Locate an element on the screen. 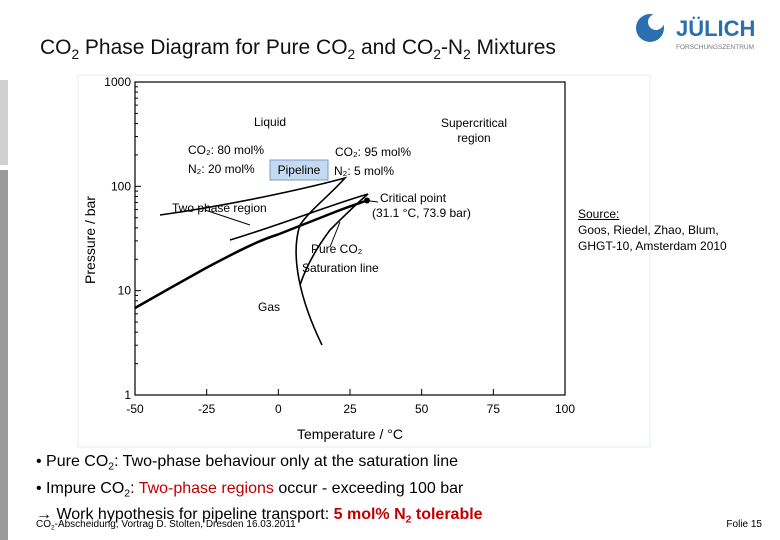  pipeline-box is located at coordinates (299, 170).